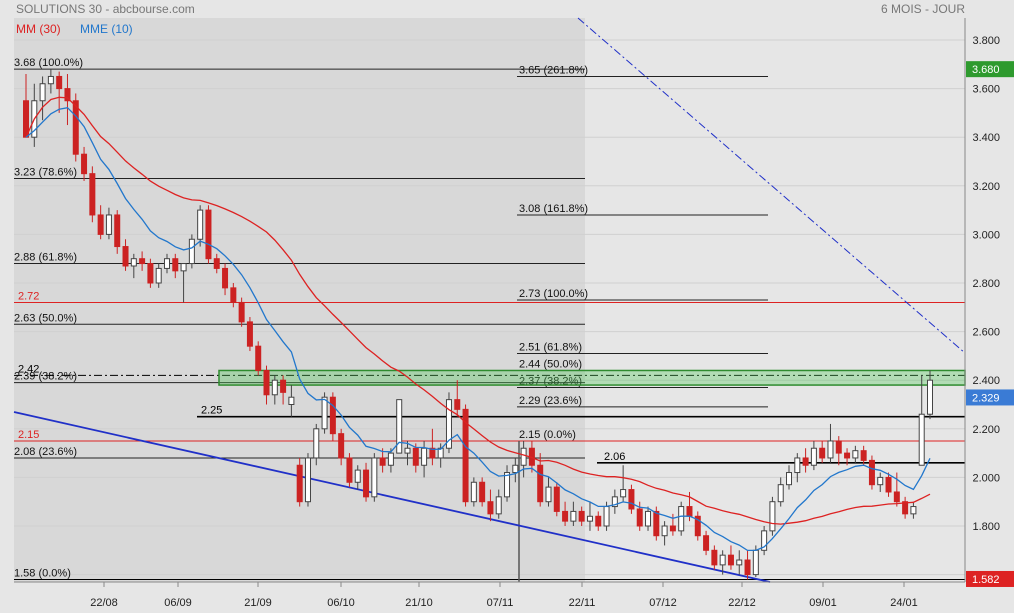 The width and height of the screenshot is (1014, 613). What do you see at coordinates (904, 603) in the screenshot?
I see `x-tick-label: 24/01` at bounding box center [904, 603].